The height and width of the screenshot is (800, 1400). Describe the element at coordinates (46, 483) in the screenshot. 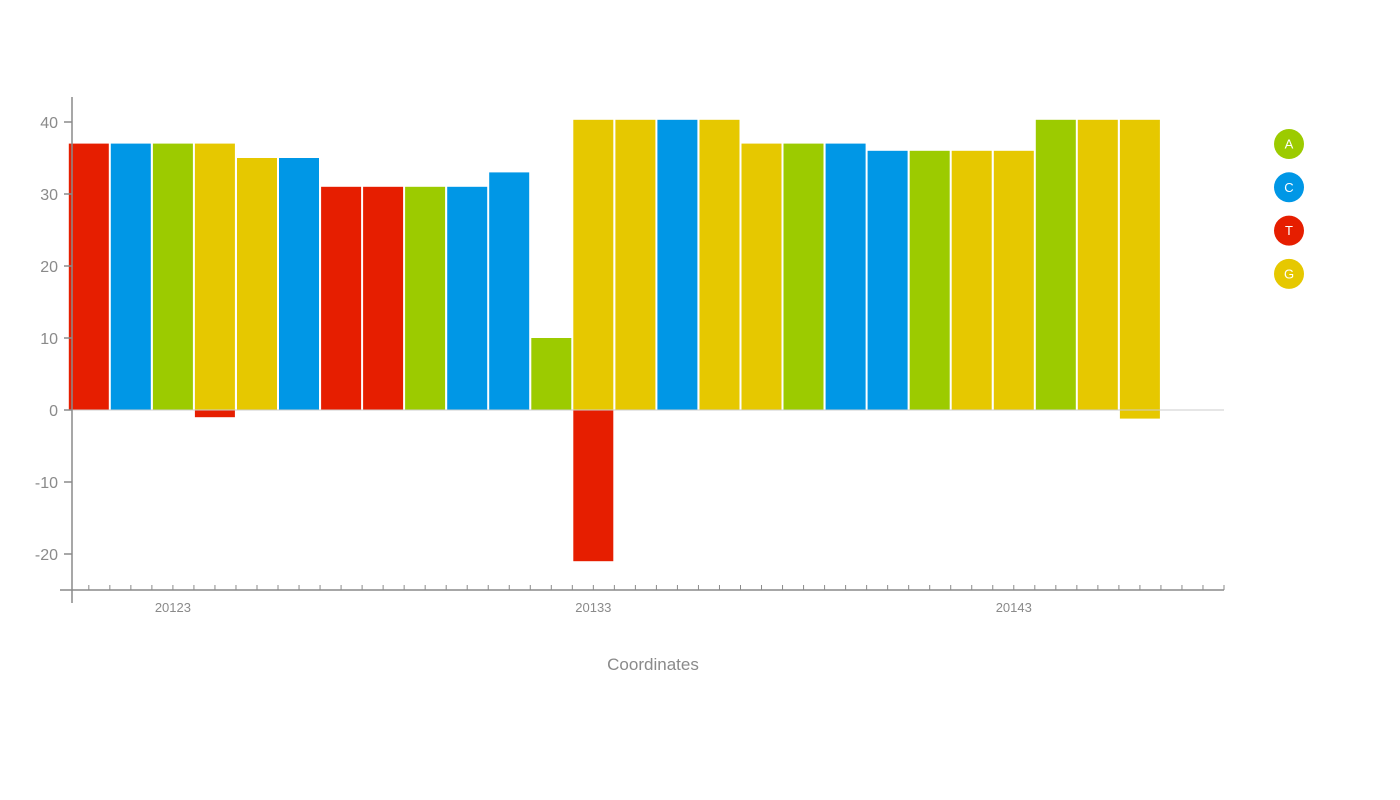

I see `y-tick-label: -10` at that location.